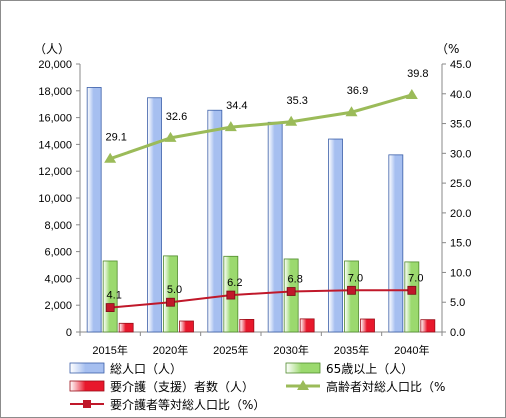 The image size is (506, 418). What do you see at coordinates (230, 350) in the screenshot?
I see `x-axis-tick-label: 2025年` at bounding box center [230, 350].